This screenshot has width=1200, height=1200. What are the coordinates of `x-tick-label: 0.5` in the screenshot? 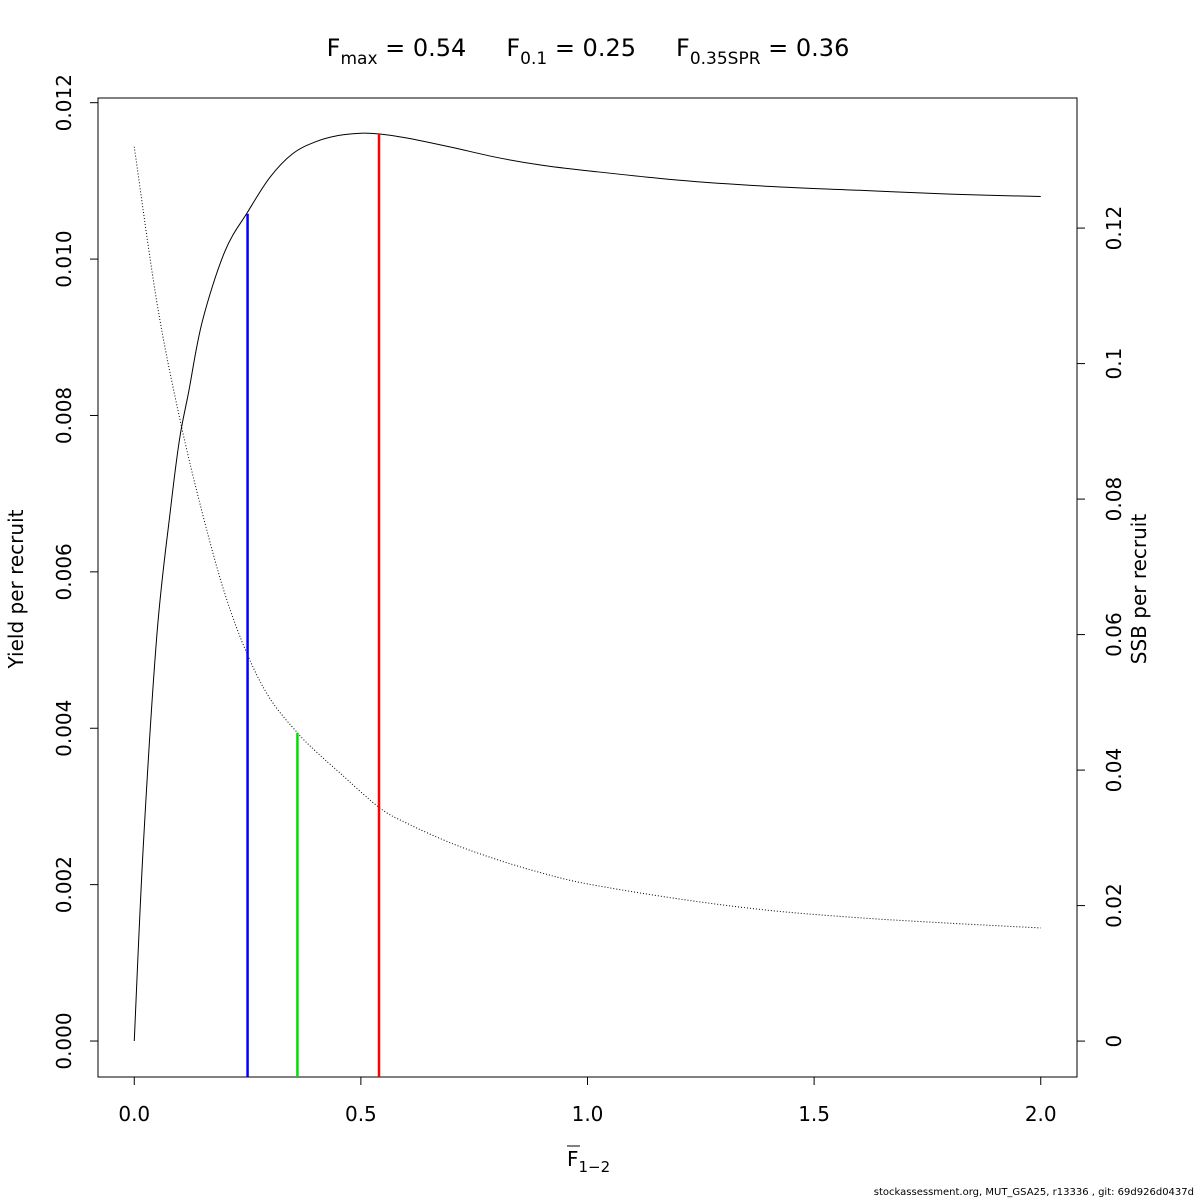 It's located at (361, 1114).